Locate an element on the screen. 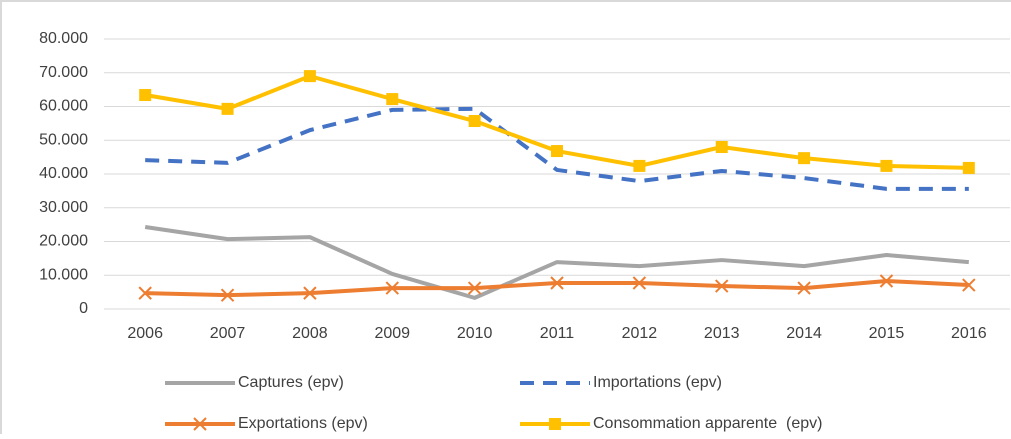 This screenshot has width=1011, height=439. series-line is located at coordinates (556, 262).